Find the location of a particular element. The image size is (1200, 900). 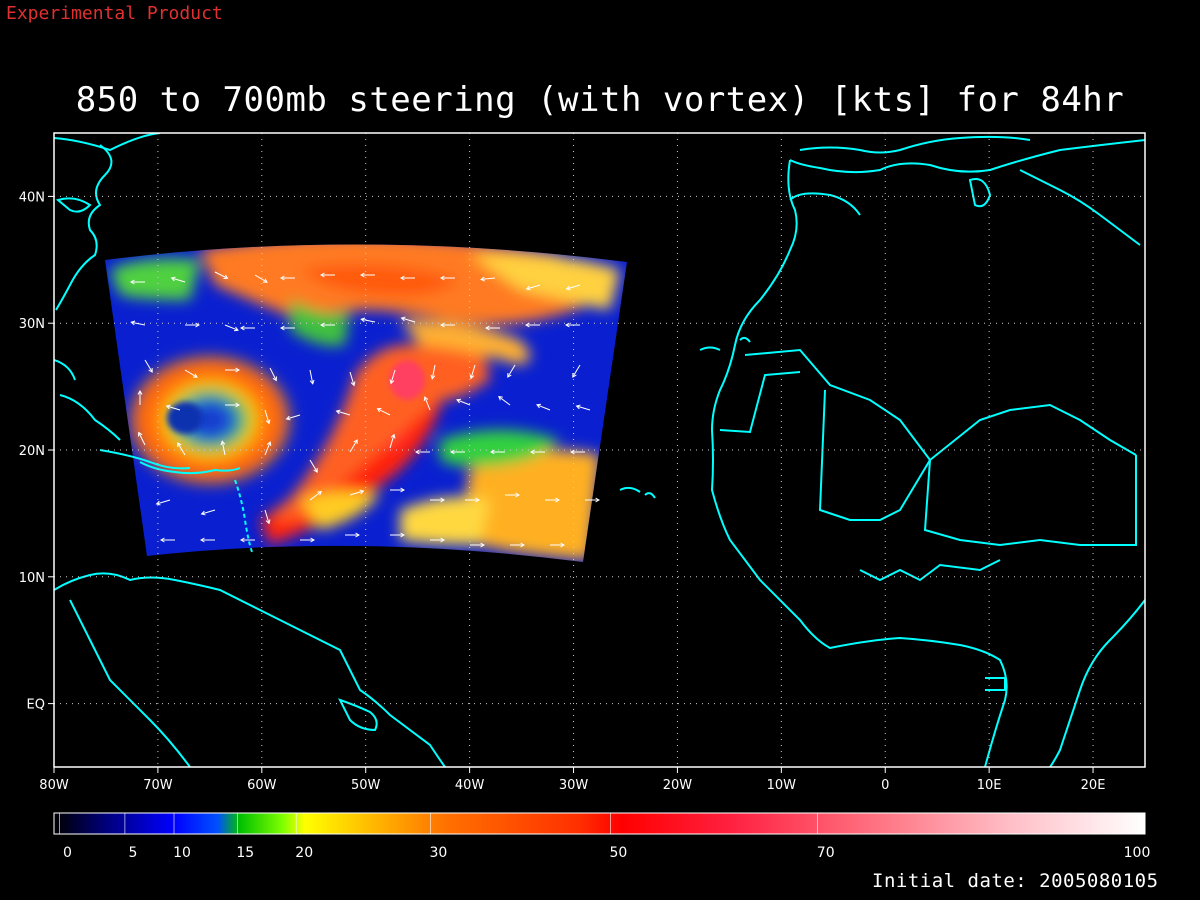

colorbar-label: 20 is located at coordinates (304, 853).